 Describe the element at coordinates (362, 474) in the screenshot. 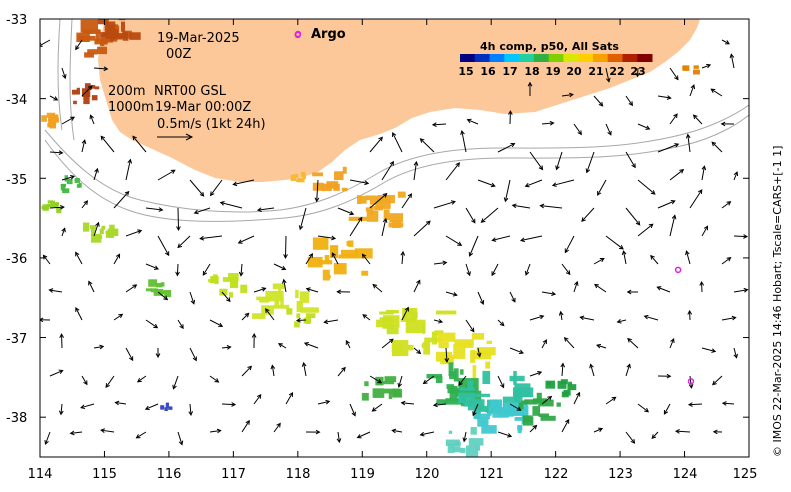

I see `lon-tick-label: 119` at that location.